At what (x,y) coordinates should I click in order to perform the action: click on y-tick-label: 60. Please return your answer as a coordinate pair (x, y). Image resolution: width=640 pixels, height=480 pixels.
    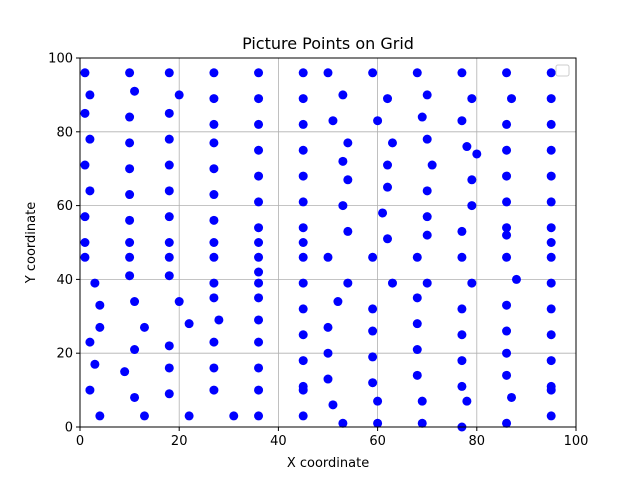
    Looking at the image, I should click on (64, 206).